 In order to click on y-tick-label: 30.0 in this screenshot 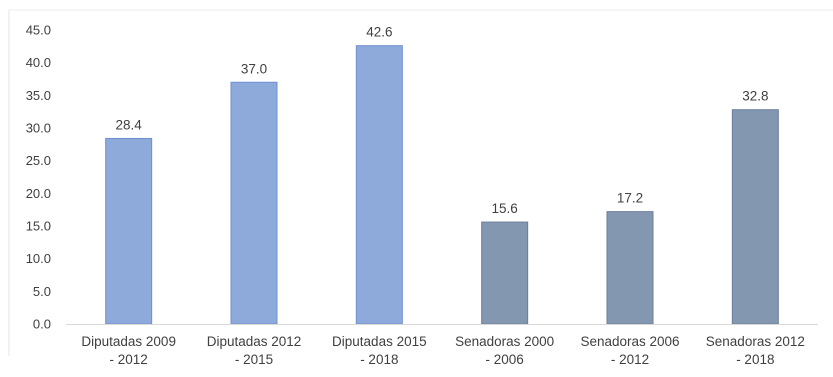, I will do `click(38, 128)`.